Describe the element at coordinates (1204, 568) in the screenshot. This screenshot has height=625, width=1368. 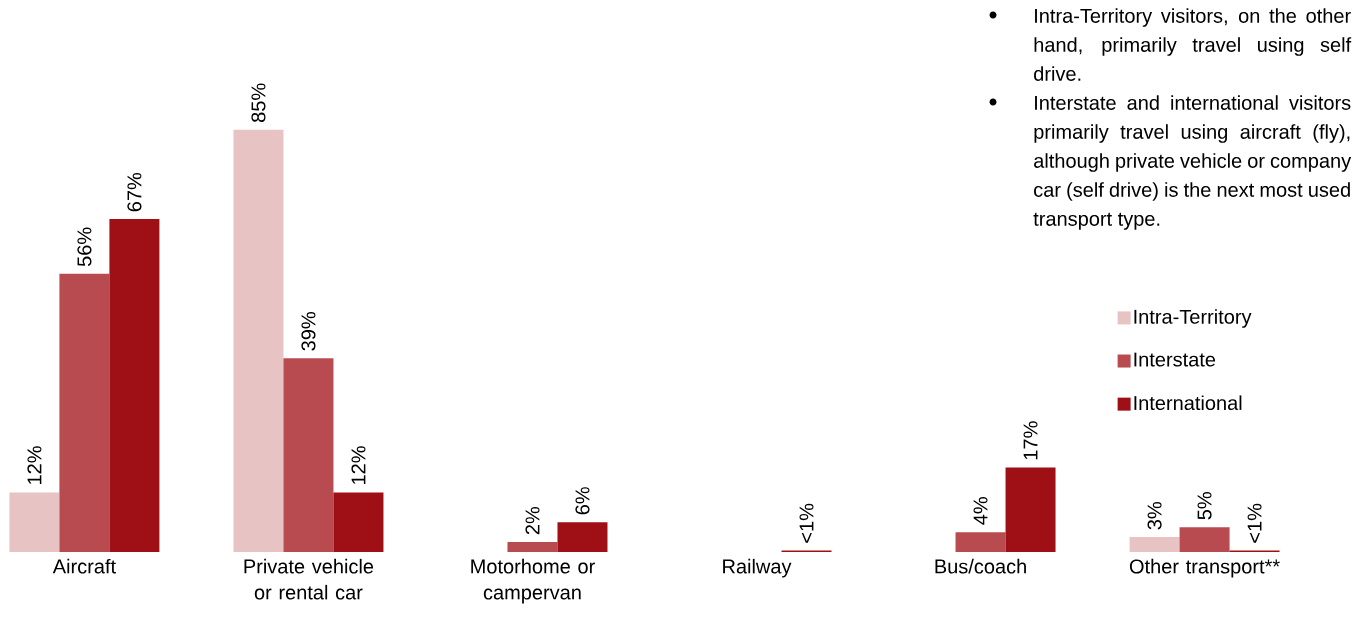
I see `x-tick-label: Other transport**` at that location.